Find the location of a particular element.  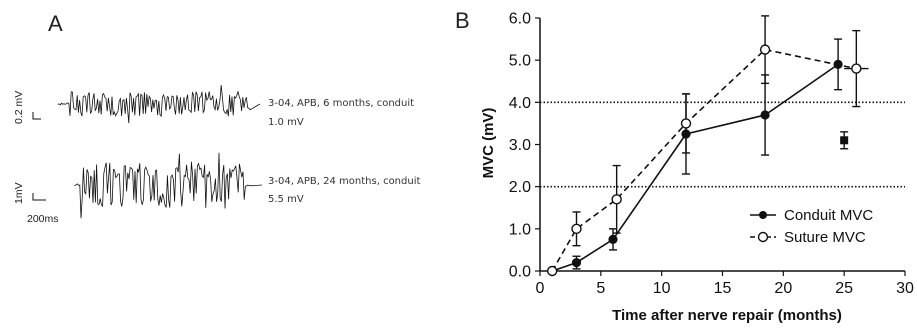

x-tick-label: 0 is located at coordinates (540, 288).